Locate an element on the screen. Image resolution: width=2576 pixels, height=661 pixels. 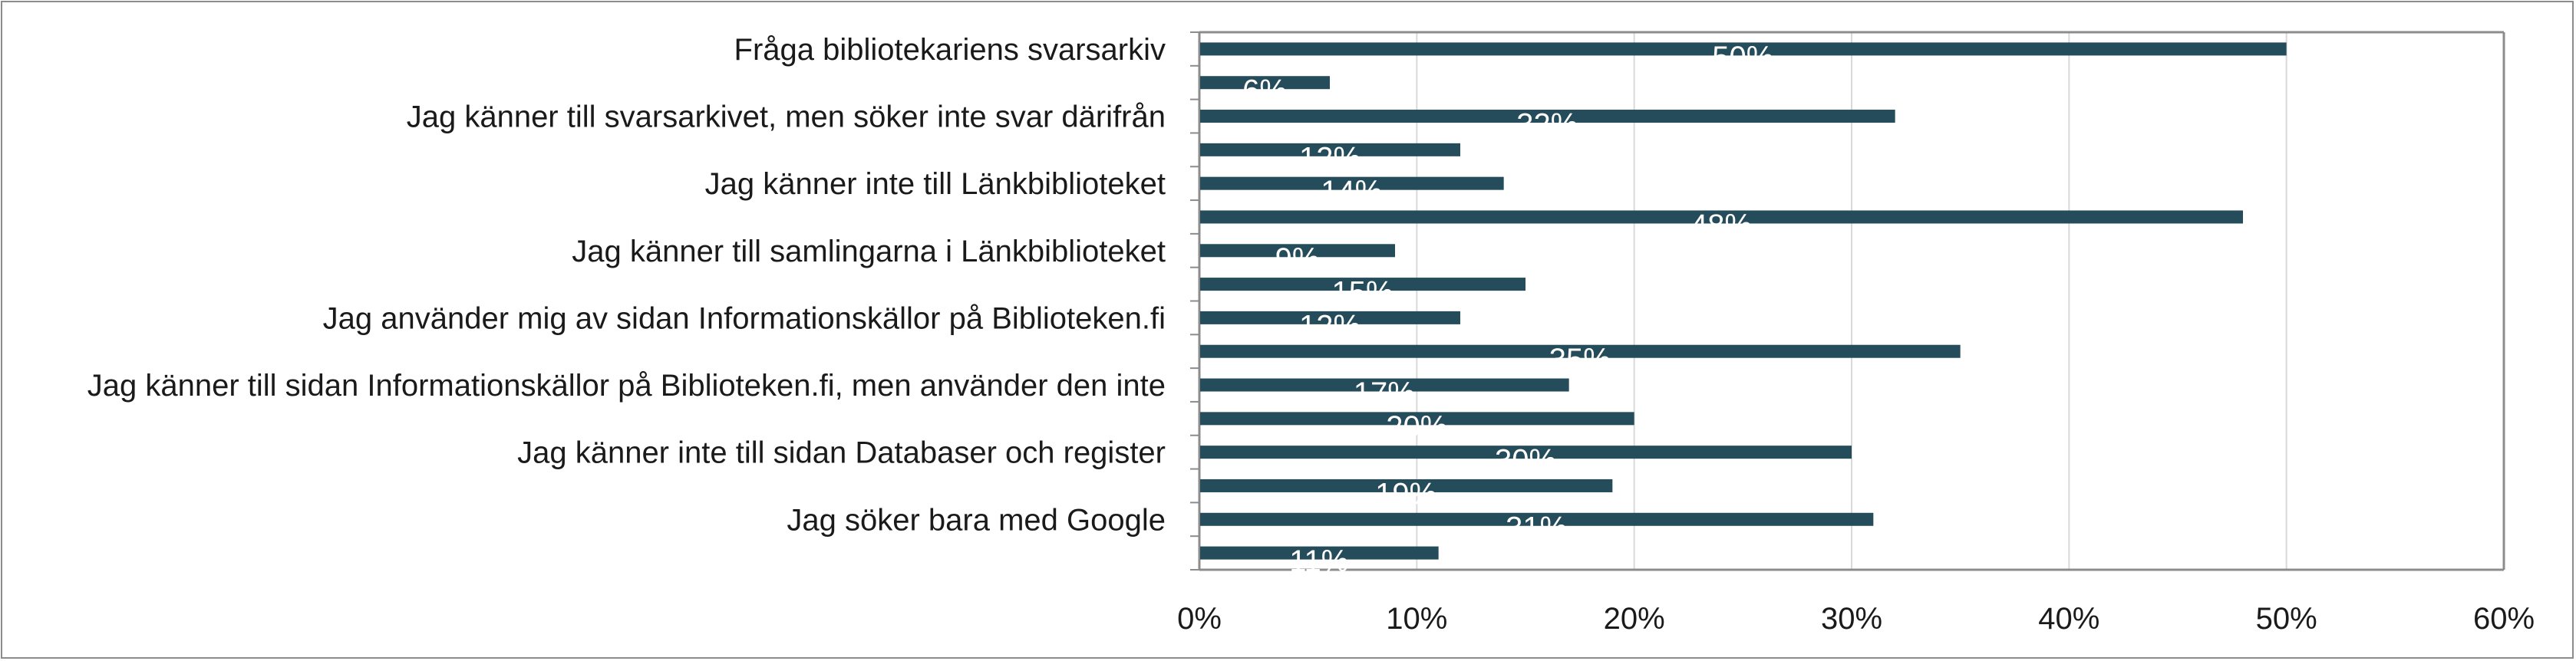
category-label: Jag känner inte till Länkbiblioteket is located at coordinates (935, 184).